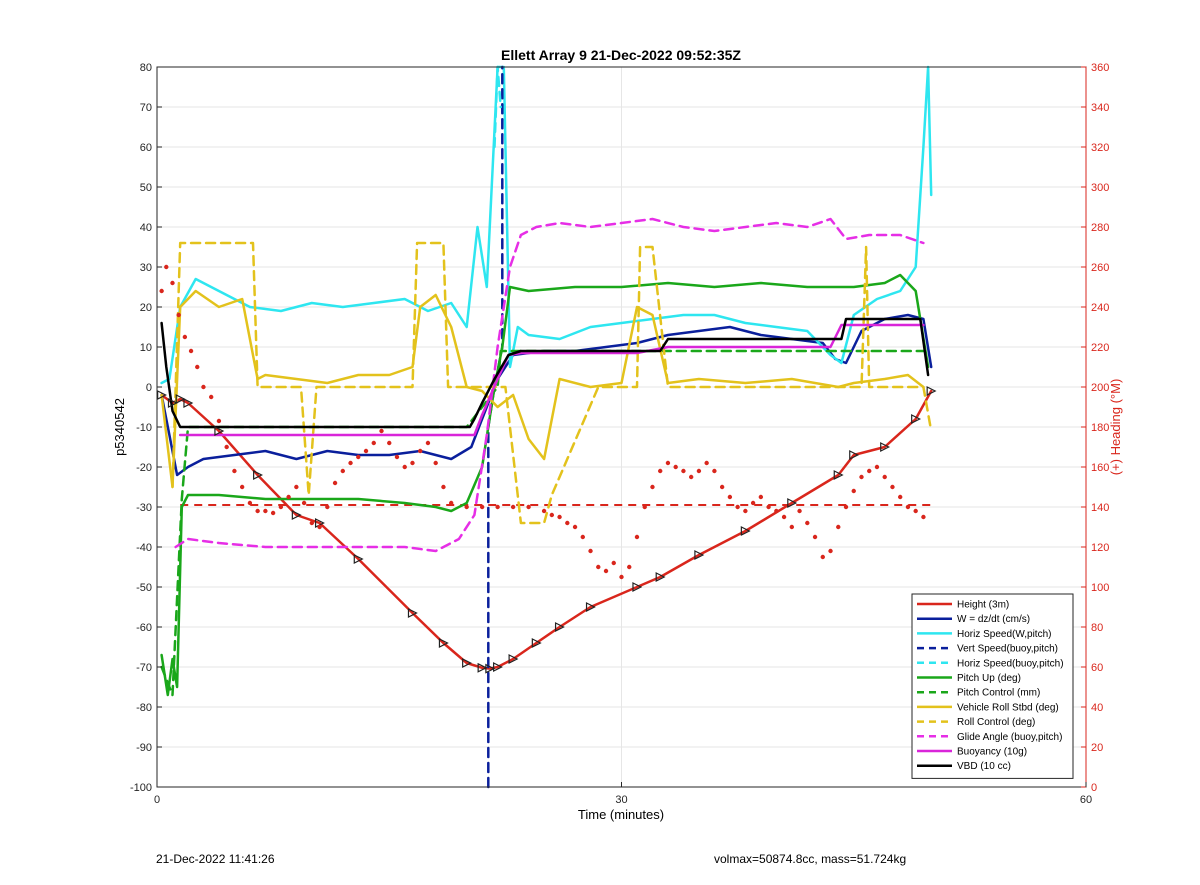 Image resolution: width=1200 pixels, height=885 pixels. What do you see at coordinates (1100, 588) in the screenshot?
I see `y2-tick-label: 100` at bounding box center [1100, 588].